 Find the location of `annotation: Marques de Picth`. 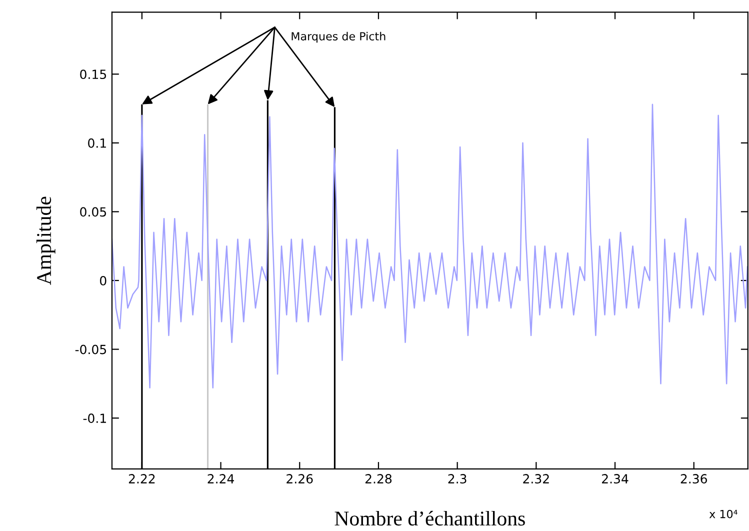

annotation: Marques de Picth is located at coordinates (339, 37).